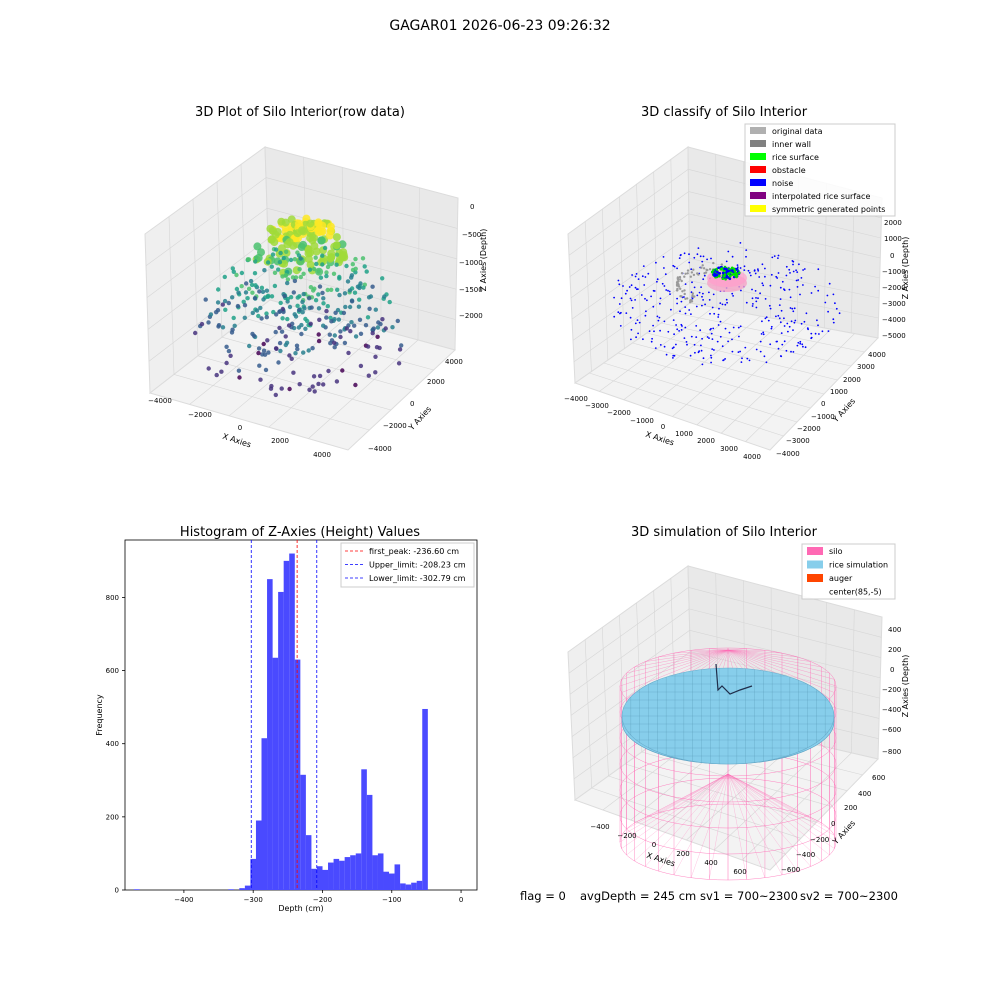 This screenshot has width=1000, height=1000. Describe the element at coordinates (798, 441) in the screenshot. I see `p2-ytick: −3000` at that location.